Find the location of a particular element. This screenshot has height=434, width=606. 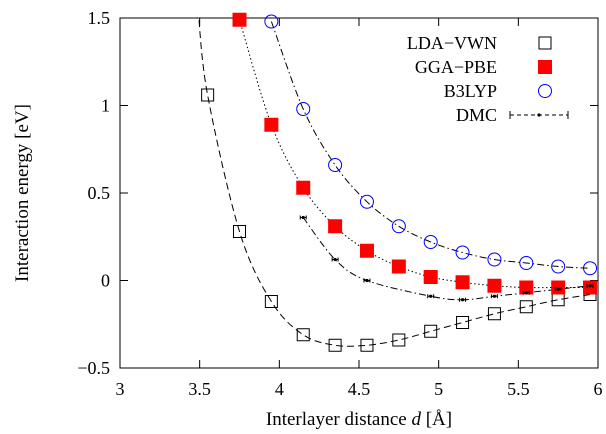

x-tick-labels: 3 3.5 4 4.5 5 5.5 6 is located at coordinates (359, 389).